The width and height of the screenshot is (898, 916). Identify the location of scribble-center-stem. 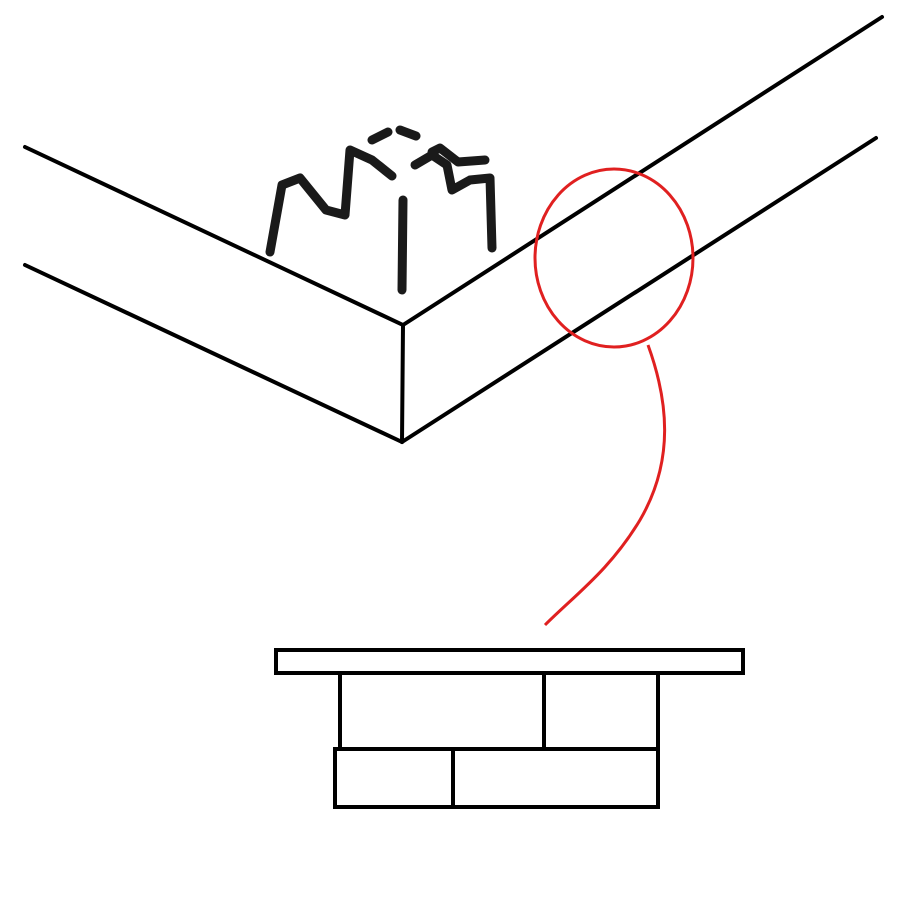
(402, 245).